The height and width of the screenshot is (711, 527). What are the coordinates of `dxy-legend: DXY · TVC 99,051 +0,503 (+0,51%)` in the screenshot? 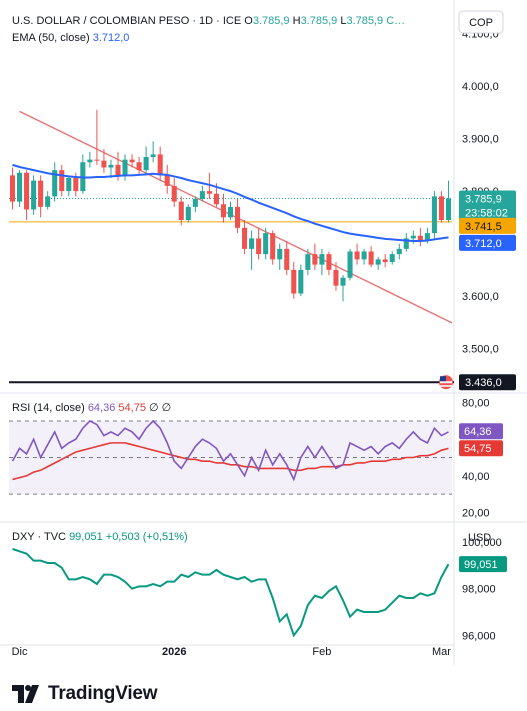 It's located at (100, 537).